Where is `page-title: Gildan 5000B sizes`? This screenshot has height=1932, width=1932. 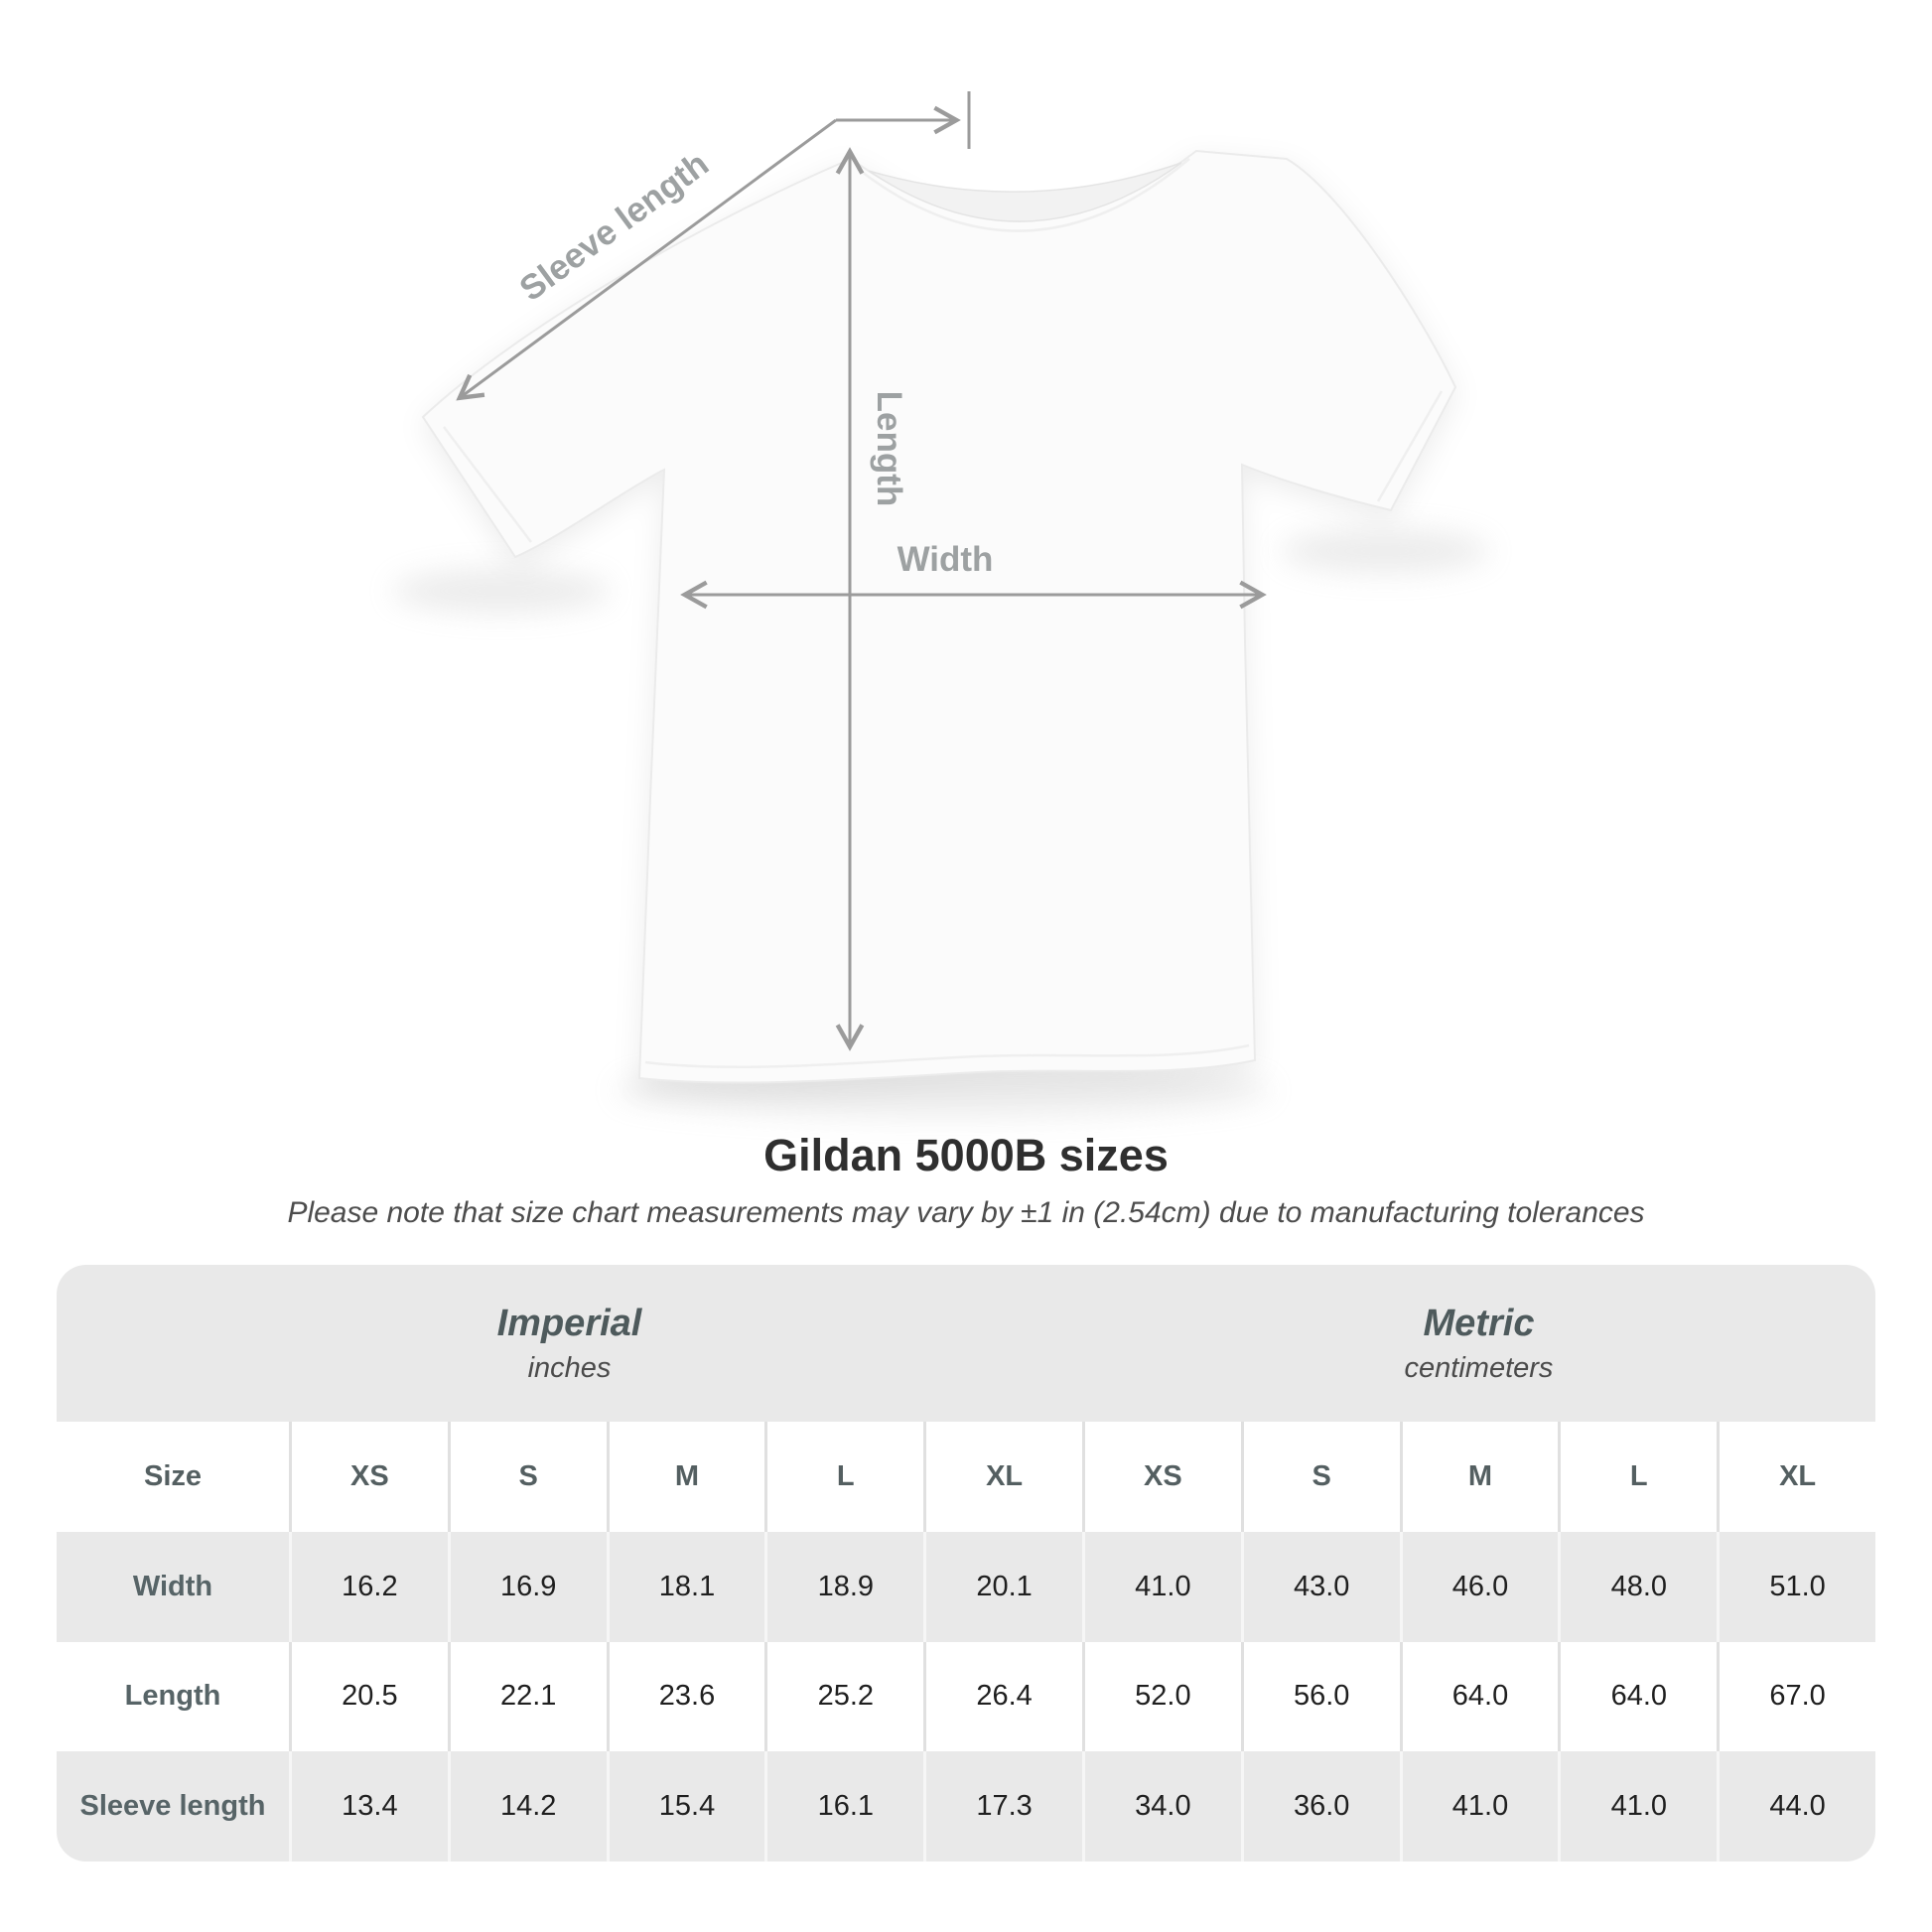
page-title: Gildan 5000B sizes is located at coordinates (966, 1155).